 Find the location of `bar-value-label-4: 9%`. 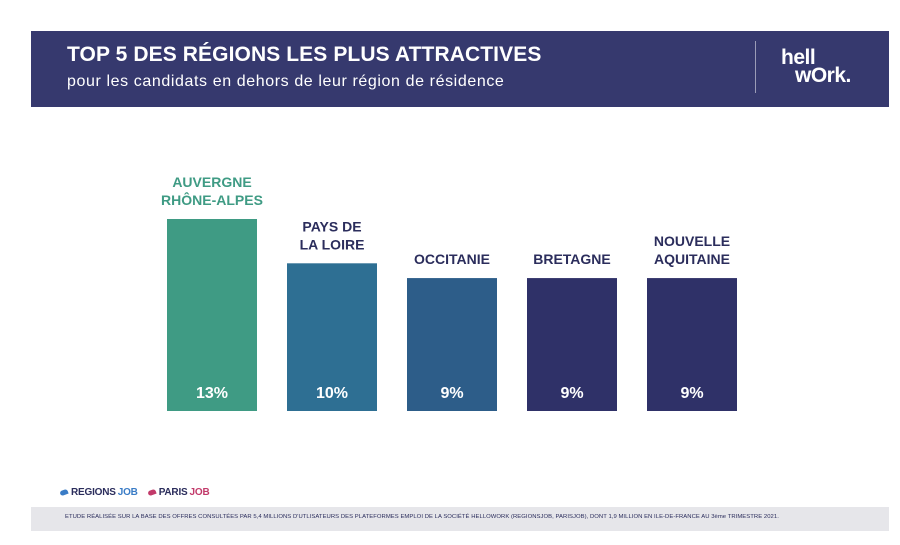

bar-value-label-4: 9% is located at coordinates (691, 393).